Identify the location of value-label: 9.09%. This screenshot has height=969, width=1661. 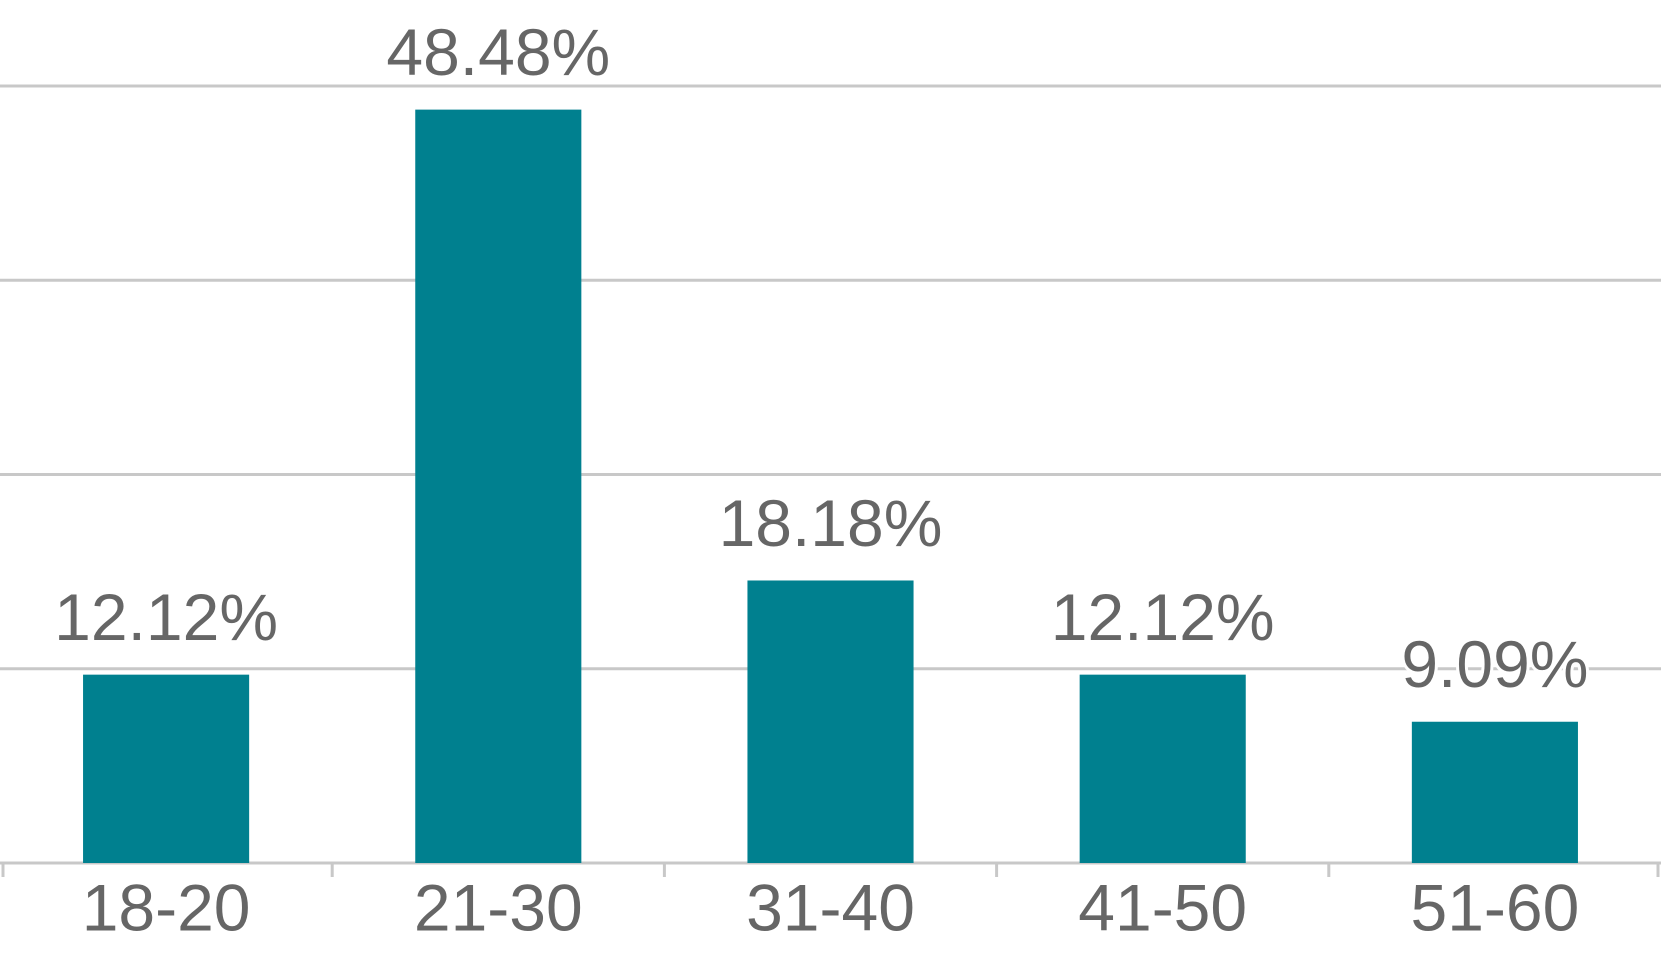
(1494, 664).